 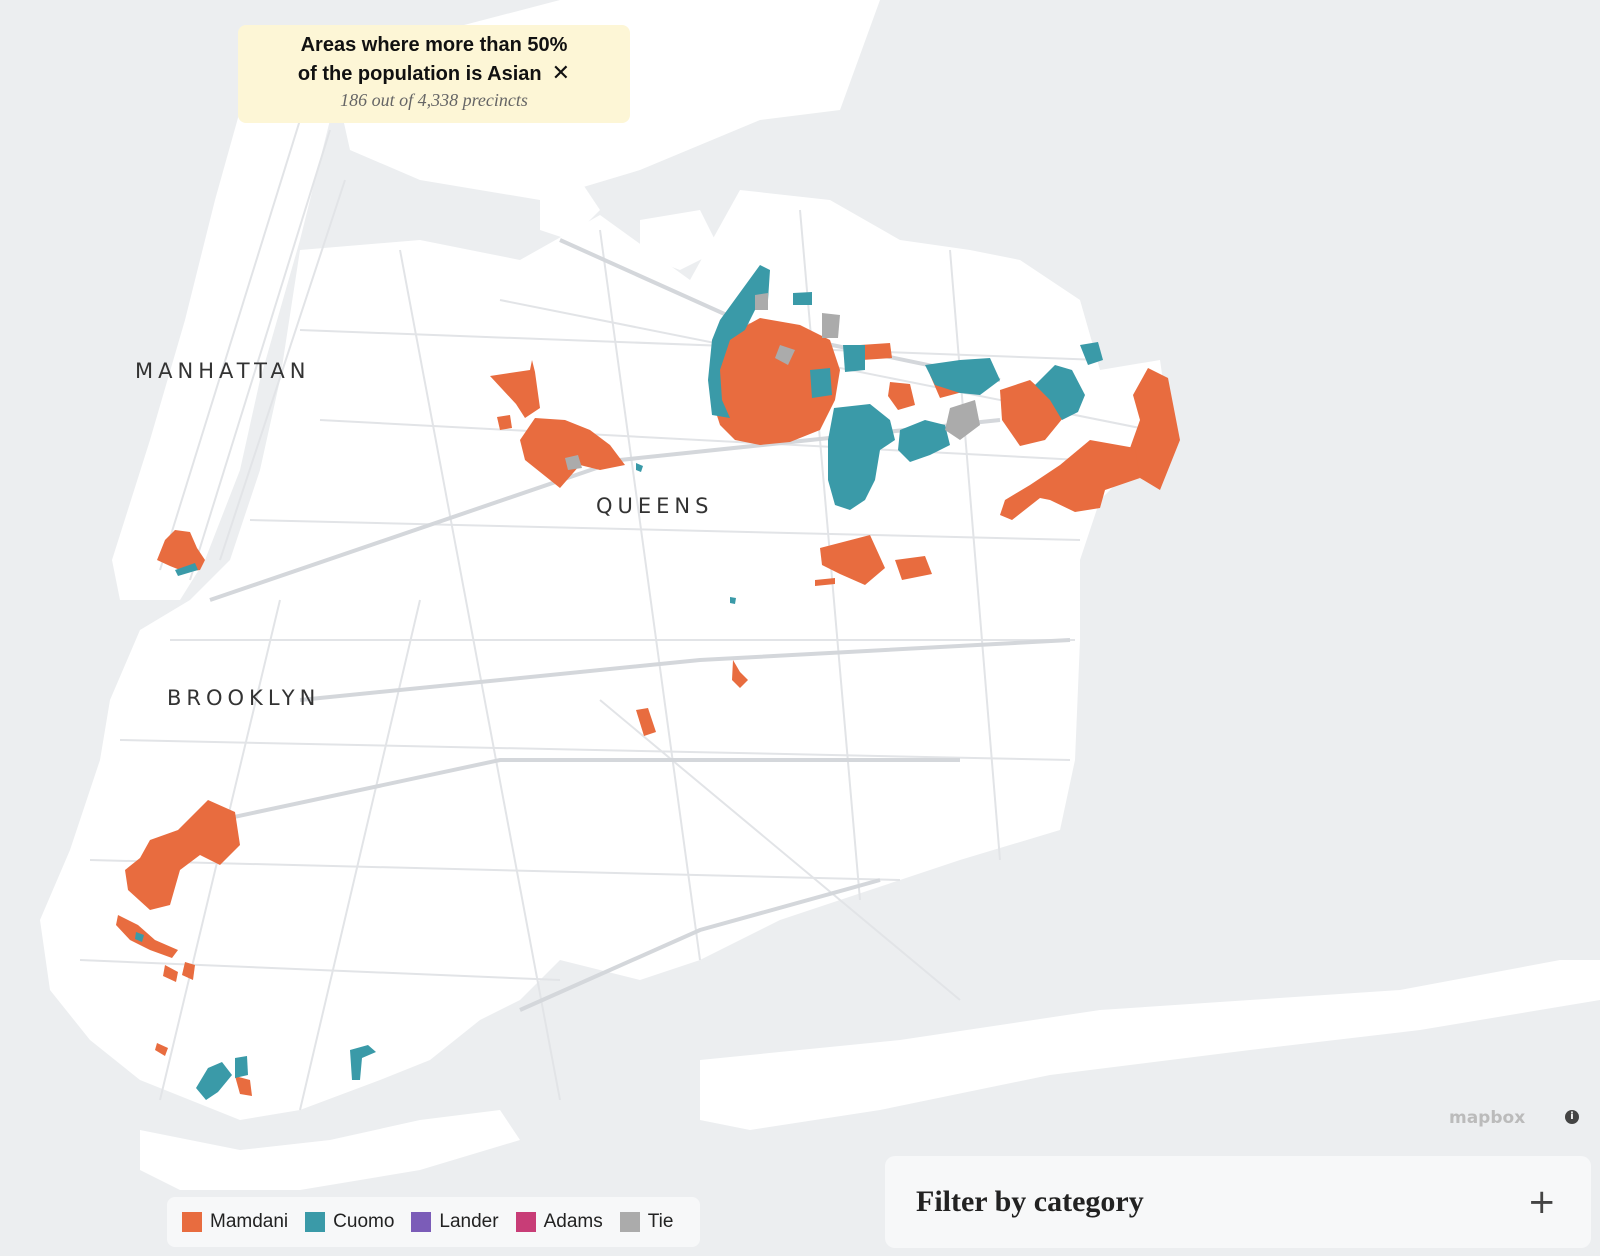 What do you see at coordinates (1238, 1202) in the screenshot?
I see `filter-by-category-panel: Filter by category +` at bounding box center [1238, 1202].